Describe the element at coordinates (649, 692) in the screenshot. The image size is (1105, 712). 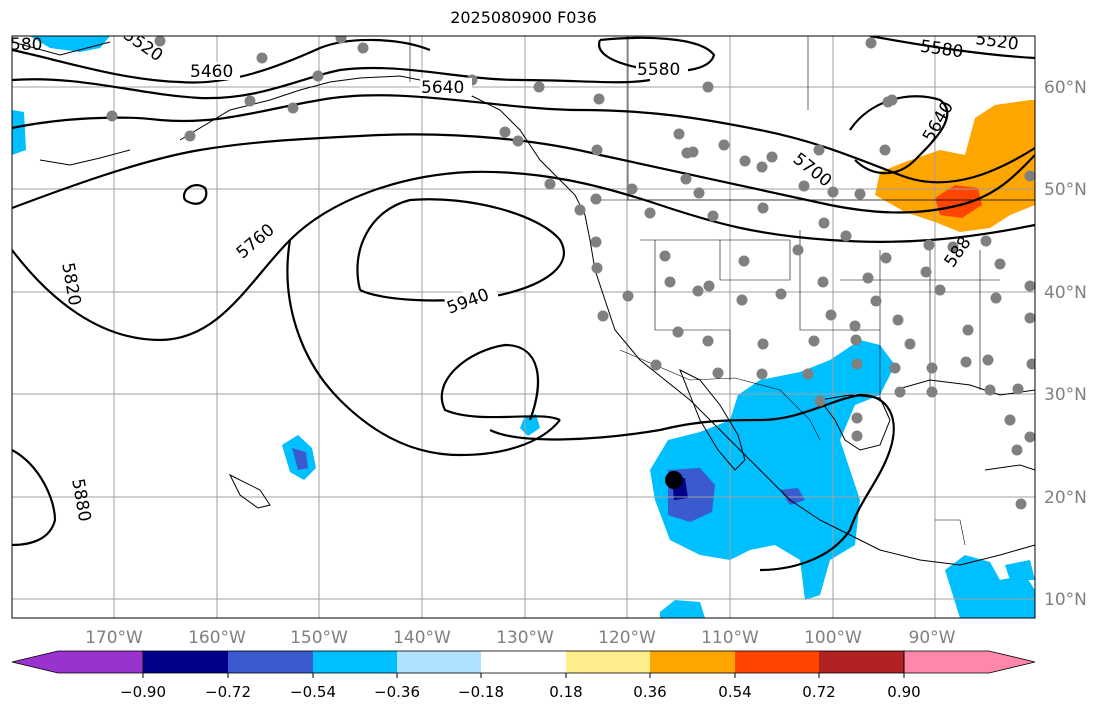
I see `colorbar-tick-label: 0.36` at that location.